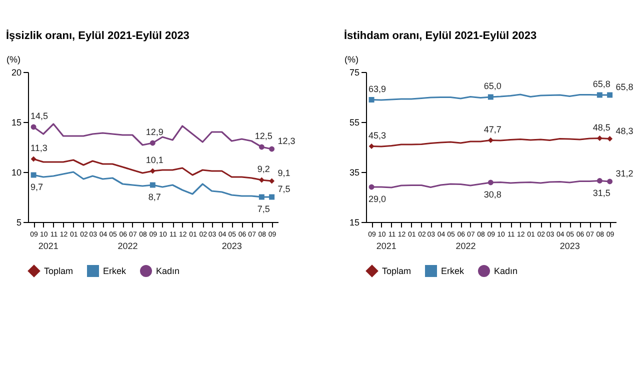 Image resolution: width=641 pixels, height=380 pixels. Describe the element at coordinates (377, 135) in the screenshot. I see `data-label: 45,3` at that location.